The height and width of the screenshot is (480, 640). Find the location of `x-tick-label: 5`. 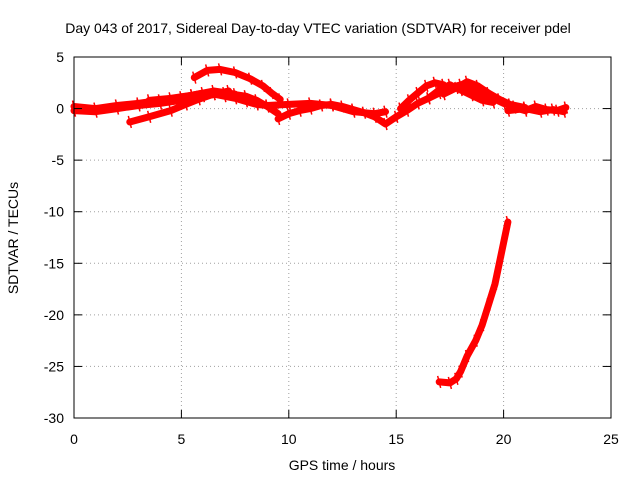

x-tick-label: 5 is located at coordinates (182, 439).